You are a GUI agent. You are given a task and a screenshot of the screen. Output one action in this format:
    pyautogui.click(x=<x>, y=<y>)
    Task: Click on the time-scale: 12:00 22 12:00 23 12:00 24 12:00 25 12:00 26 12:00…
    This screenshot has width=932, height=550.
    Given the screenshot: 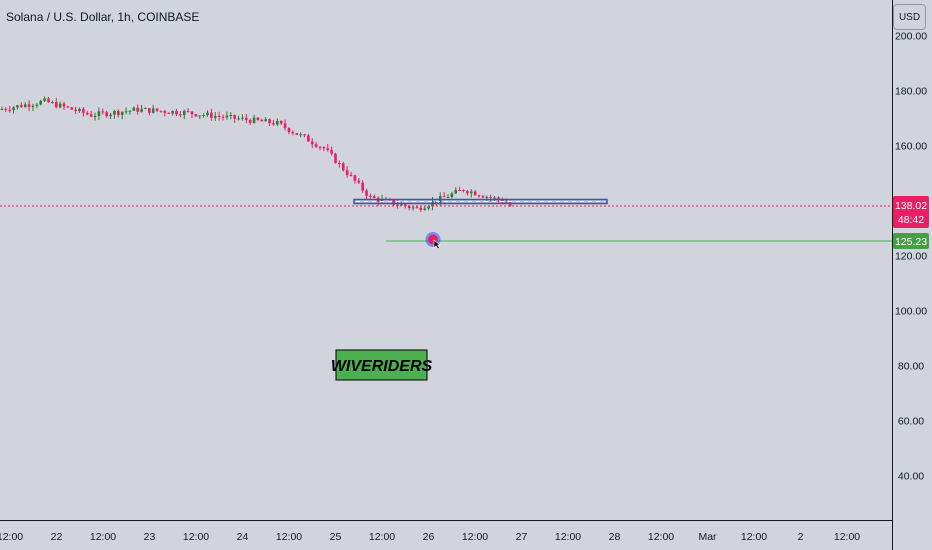 What is the action you would take?
    pyautogui.click(x=430, y=537)
    